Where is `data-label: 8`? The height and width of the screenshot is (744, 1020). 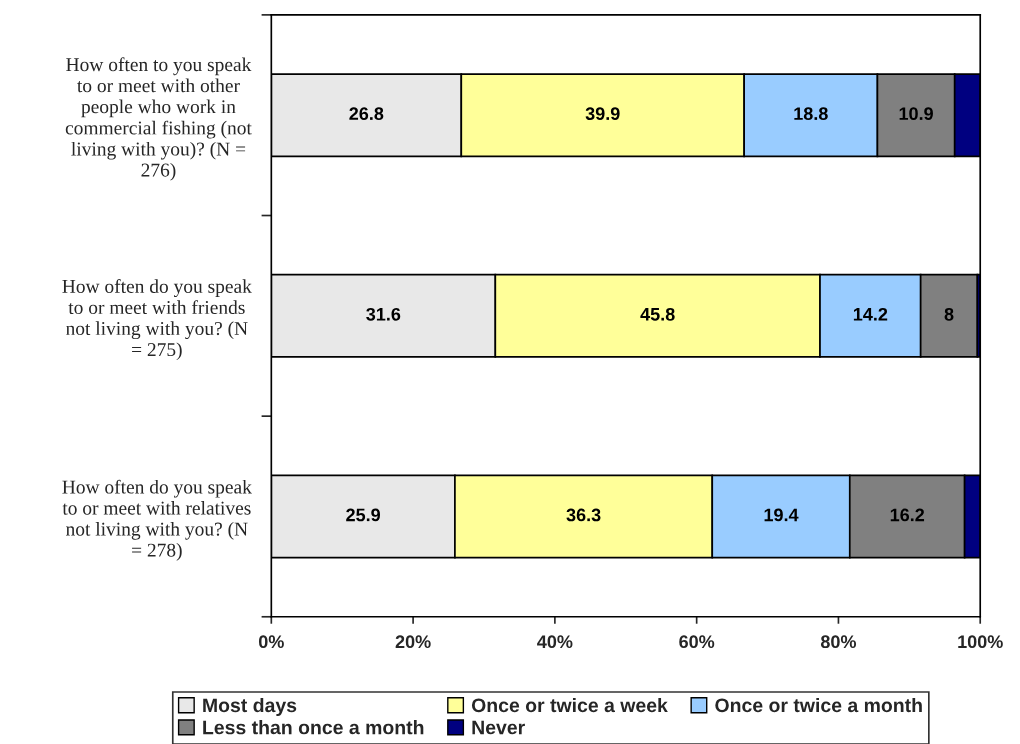
data-label: 8 is located at coordinates (949, 314).